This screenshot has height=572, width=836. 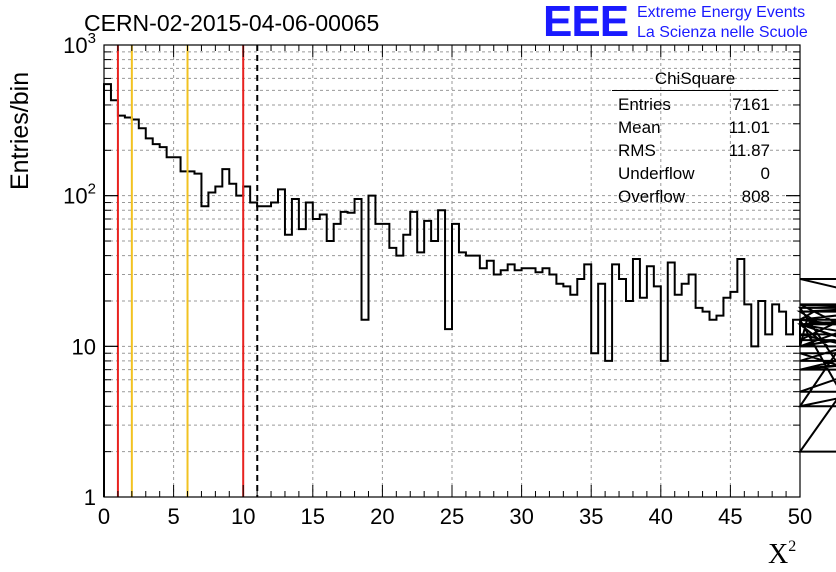 What do you see at coordinates (243, 516) in the screenshot?
I see `x-tick-label: 10` at bounding box center [243, 516].